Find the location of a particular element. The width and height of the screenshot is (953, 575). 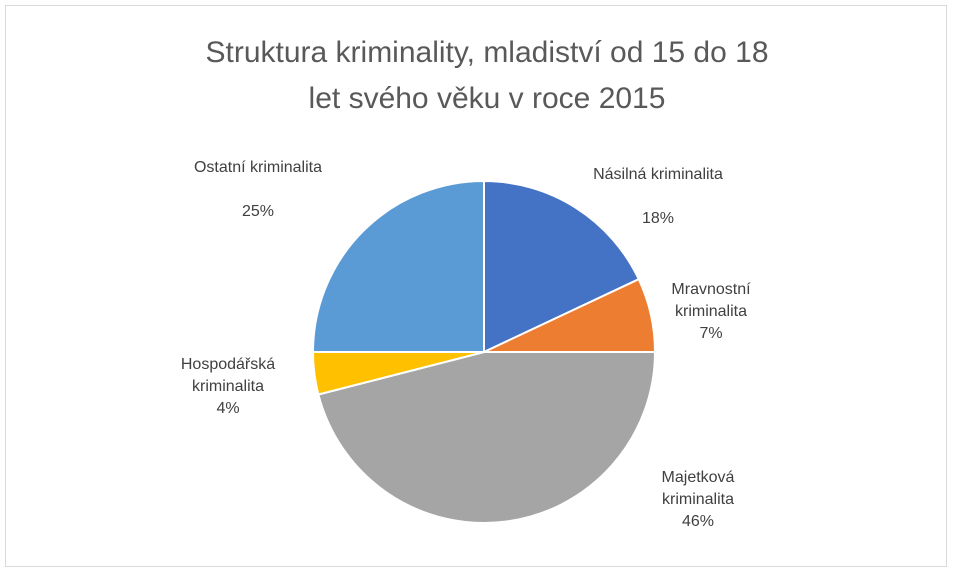

slice-value-label: 7% is located at coordinates (711, 333).